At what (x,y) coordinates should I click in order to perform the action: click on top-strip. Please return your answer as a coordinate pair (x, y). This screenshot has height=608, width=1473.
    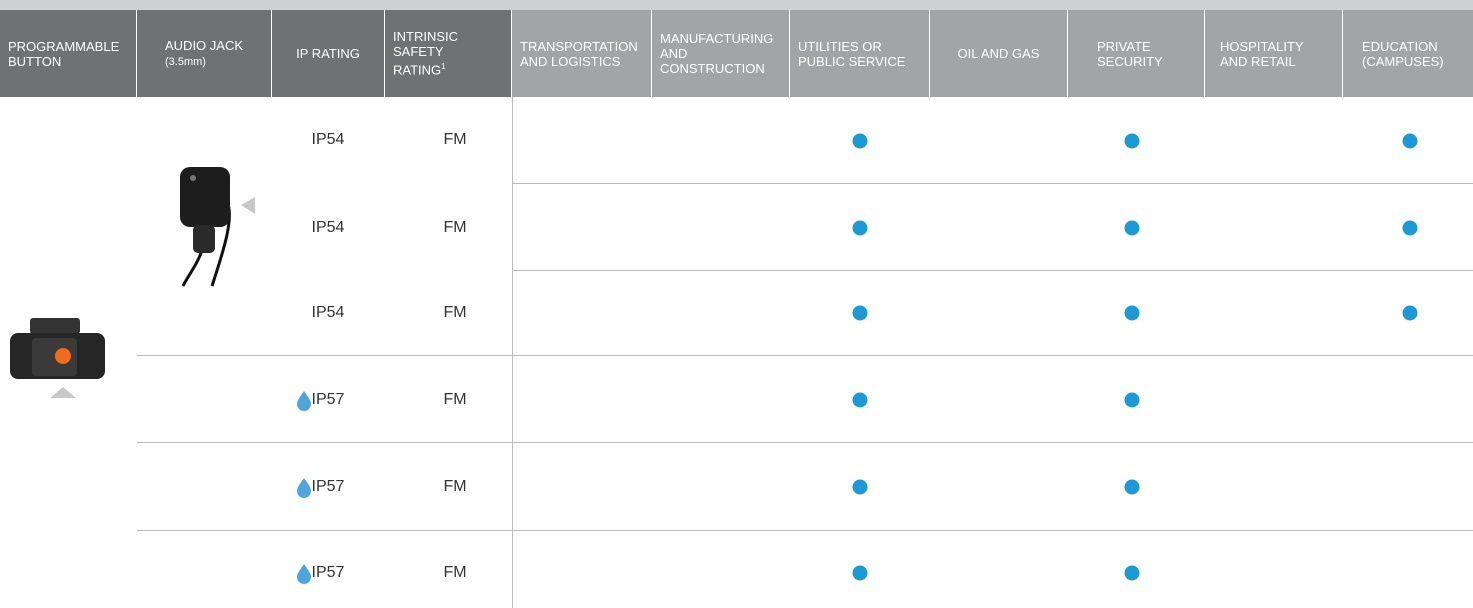
    Looking at the image, I should click on (736, 5).